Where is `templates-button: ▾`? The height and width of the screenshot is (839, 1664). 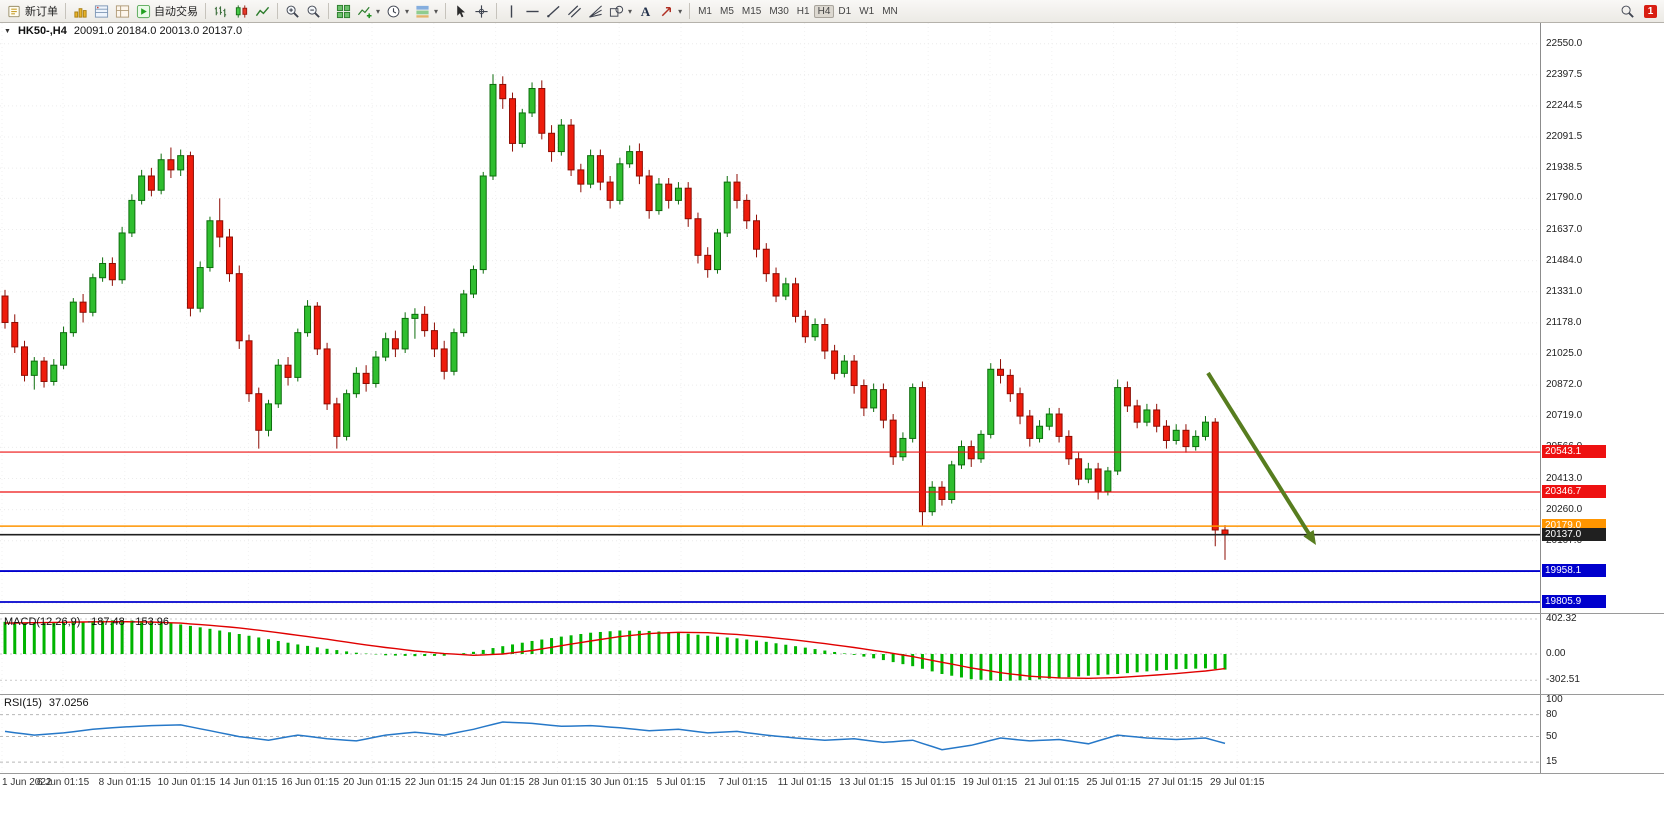
templates-button: ▾ is located at coordinates (426, 11).